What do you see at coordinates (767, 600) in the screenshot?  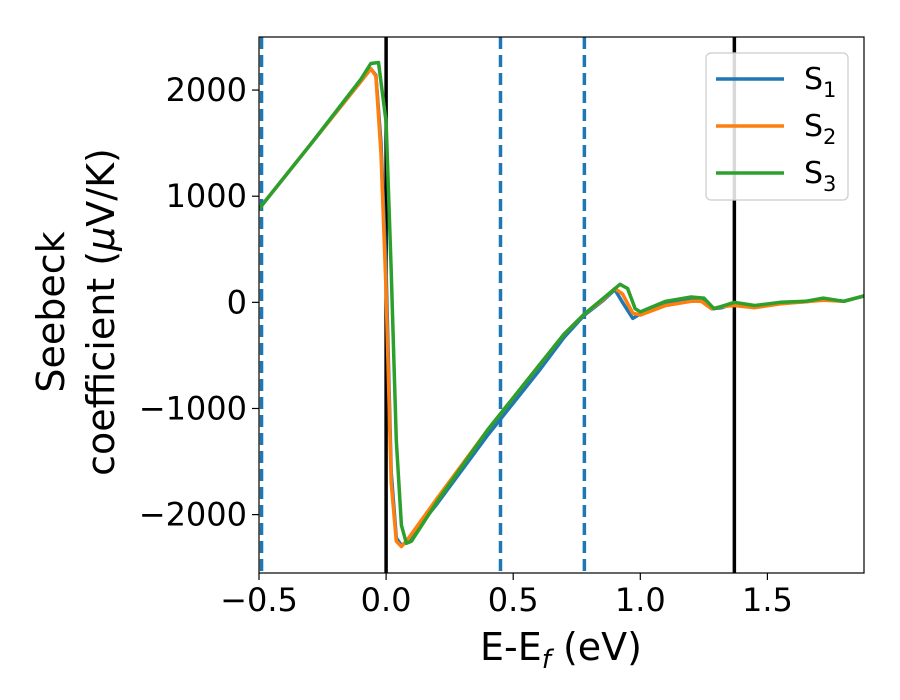 I see `x-tick-label: 1.5` at bounding box center [767, 600].